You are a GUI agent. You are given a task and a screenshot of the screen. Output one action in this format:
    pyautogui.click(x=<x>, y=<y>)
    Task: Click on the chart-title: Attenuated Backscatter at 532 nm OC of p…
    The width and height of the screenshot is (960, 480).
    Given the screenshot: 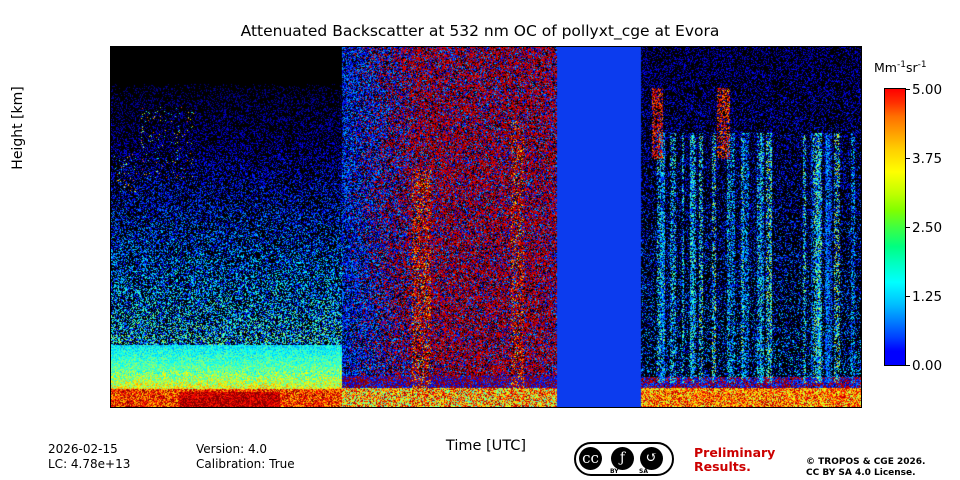 What is the action you would take?
    pyautogui.click(x=480, y=31)
    